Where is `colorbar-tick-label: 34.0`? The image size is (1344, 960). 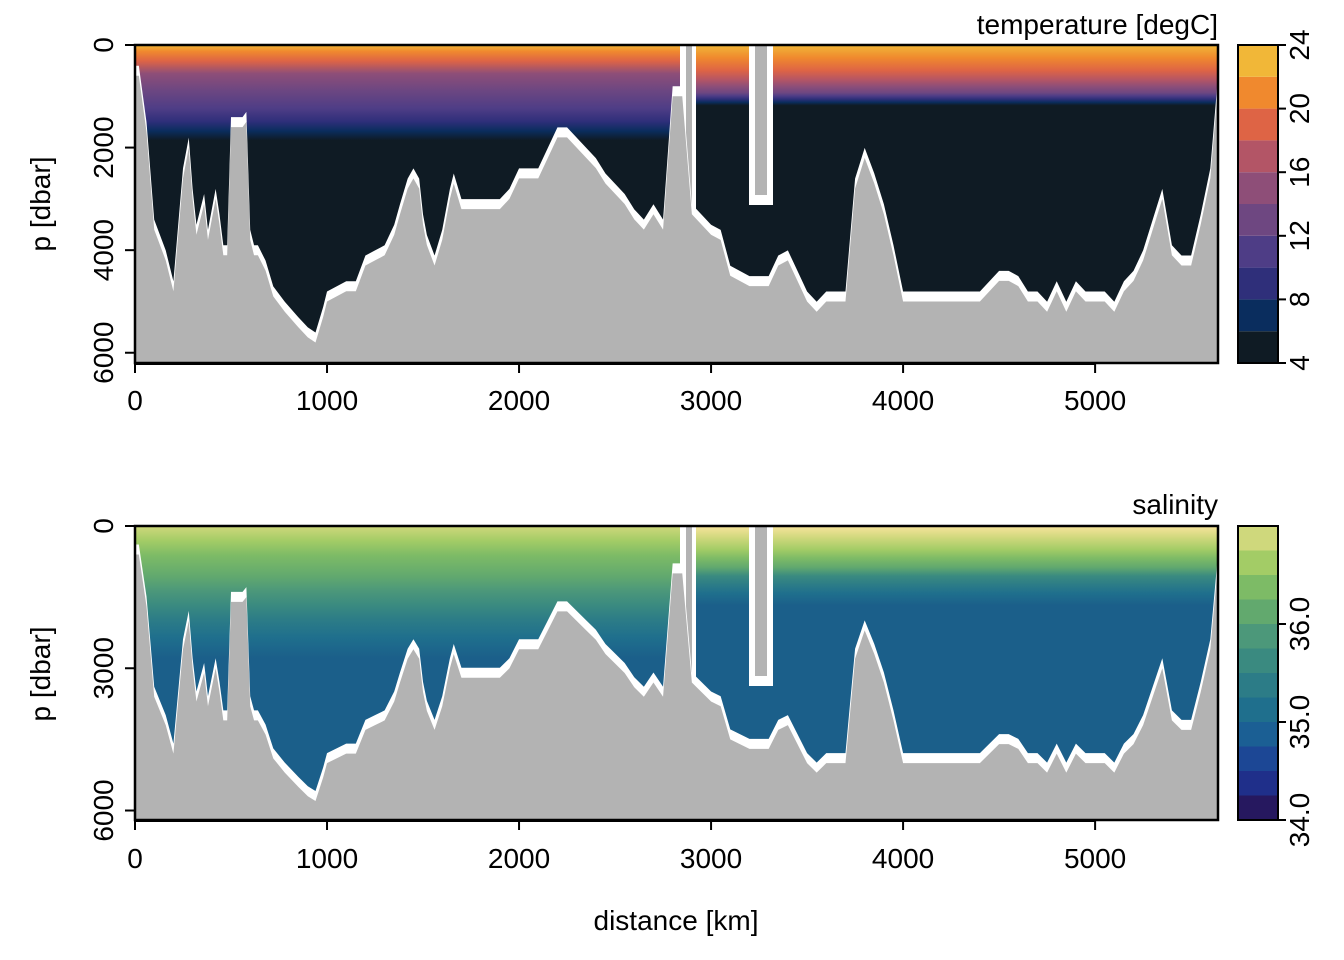 colorbar-tick-label: 34.0 is located at coordinates (1299, 820).